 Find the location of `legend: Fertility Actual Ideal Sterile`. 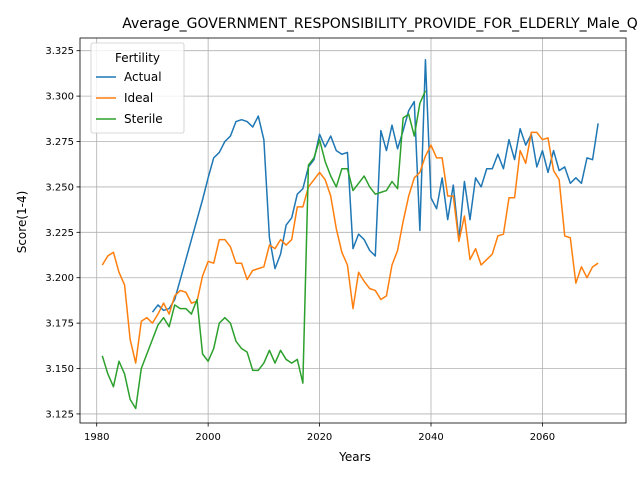

legend: Fertility Actual Ideal Sterile is located at coordinates (137, 88).